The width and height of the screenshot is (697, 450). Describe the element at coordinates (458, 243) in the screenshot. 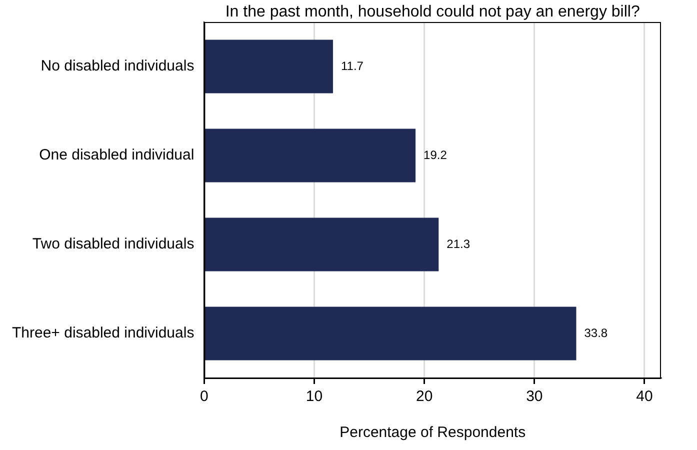

I see `data-label: 21.3` at that location.